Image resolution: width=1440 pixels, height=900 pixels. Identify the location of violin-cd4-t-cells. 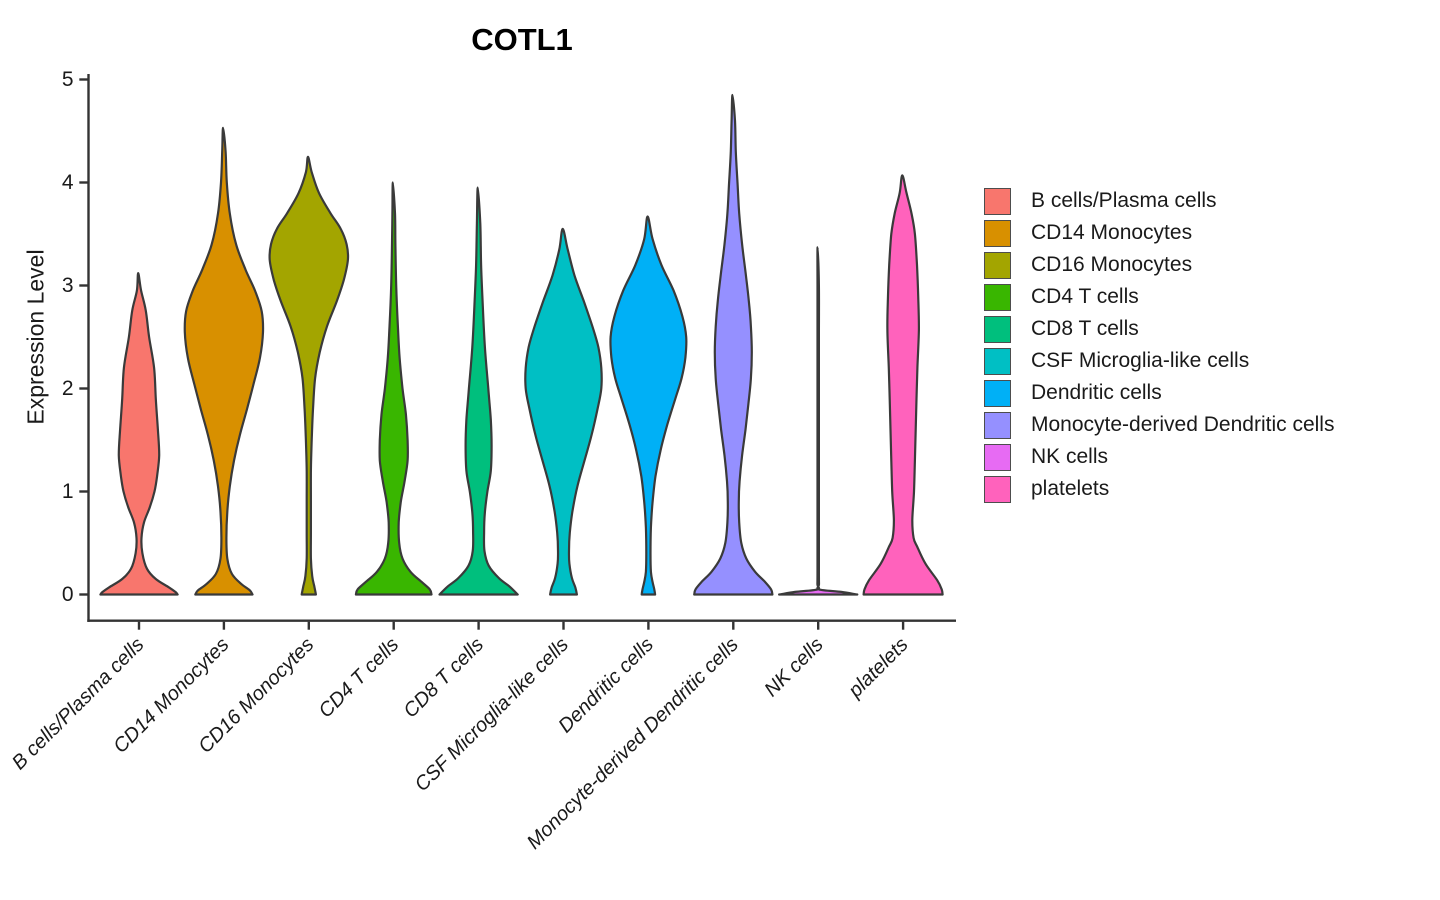
(393, 388).